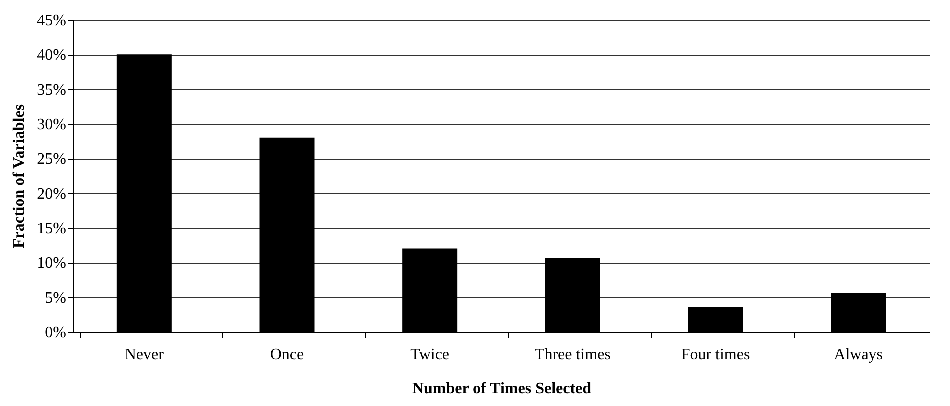 The width and height of the screenshot is (950, 406). I want to click on y-tick-label: 15%, so click(51, 229).